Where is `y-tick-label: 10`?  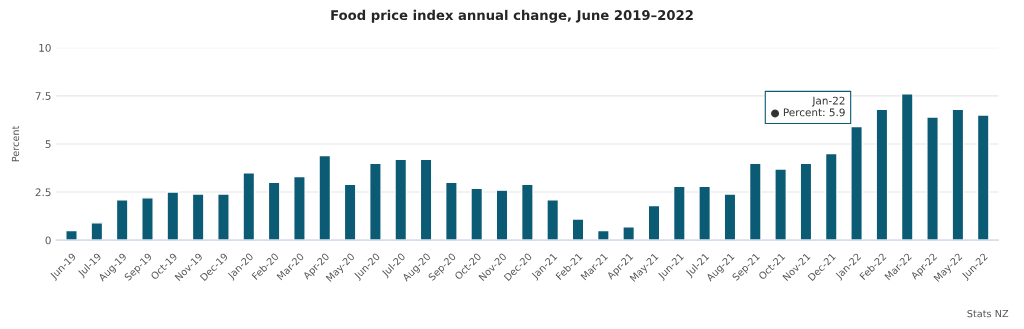 y-tick-label: 10 is located at coordinates (45, 47).